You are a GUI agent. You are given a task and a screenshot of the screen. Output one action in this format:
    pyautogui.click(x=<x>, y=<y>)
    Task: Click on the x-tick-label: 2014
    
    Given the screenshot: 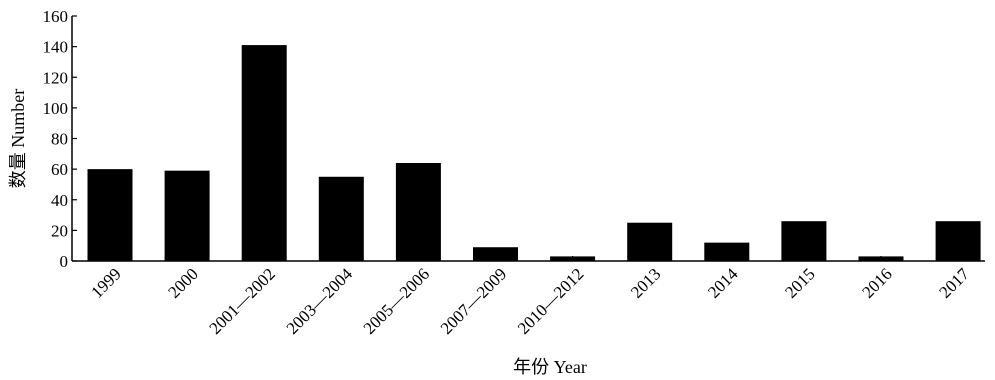 What is the action you would take?
    pyautogui.click(x=723, y=283)
    